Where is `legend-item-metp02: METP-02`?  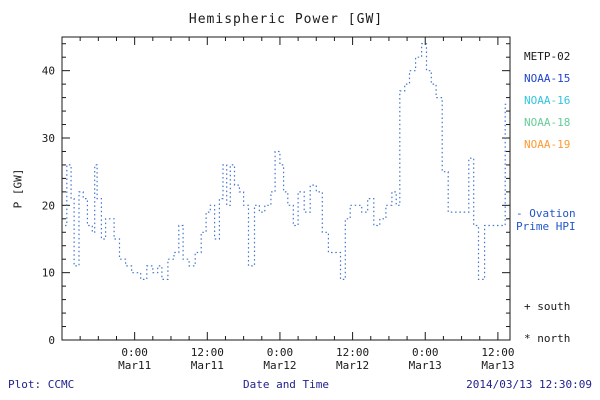
legend-item-metp02: METP-02 is located at coordinates (547, 56).